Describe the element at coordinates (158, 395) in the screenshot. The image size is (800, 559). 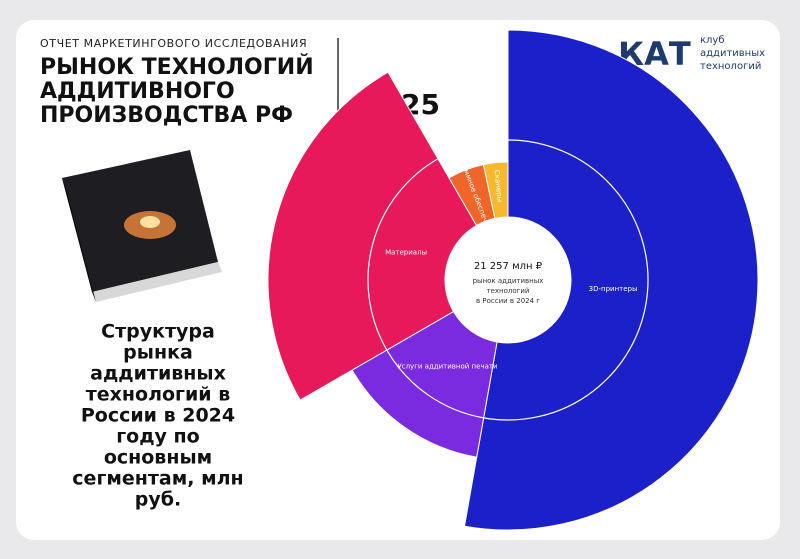
I see `caption-line: технологий в` at that location.